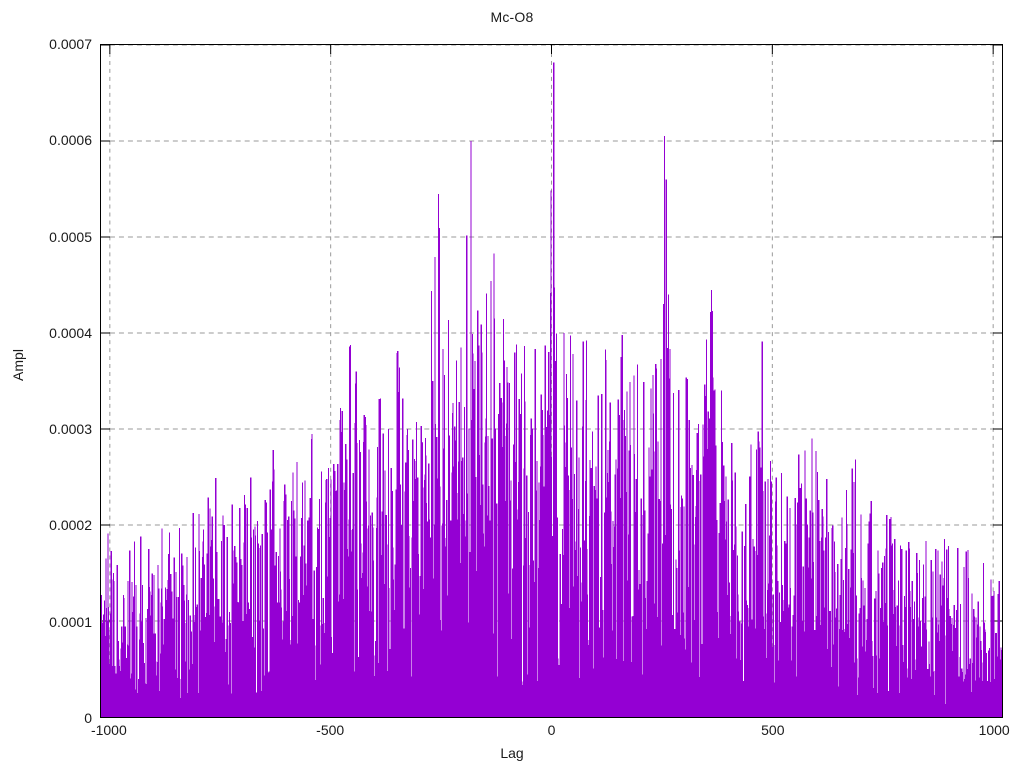 This screenshot has height=768, width=1024. Describe the element at coordinates (330, 730) in the screenshot. I see `x-tick-label: -500` at that location.